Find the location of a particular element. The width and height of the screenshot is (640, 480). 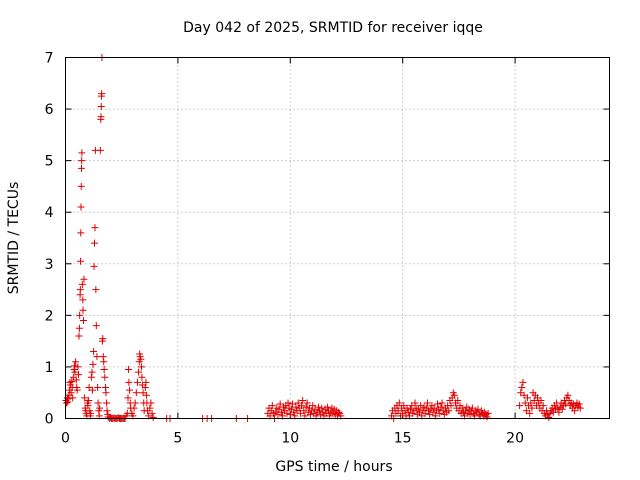

x-tick-label: 10 is located at coordinates (290, 439).